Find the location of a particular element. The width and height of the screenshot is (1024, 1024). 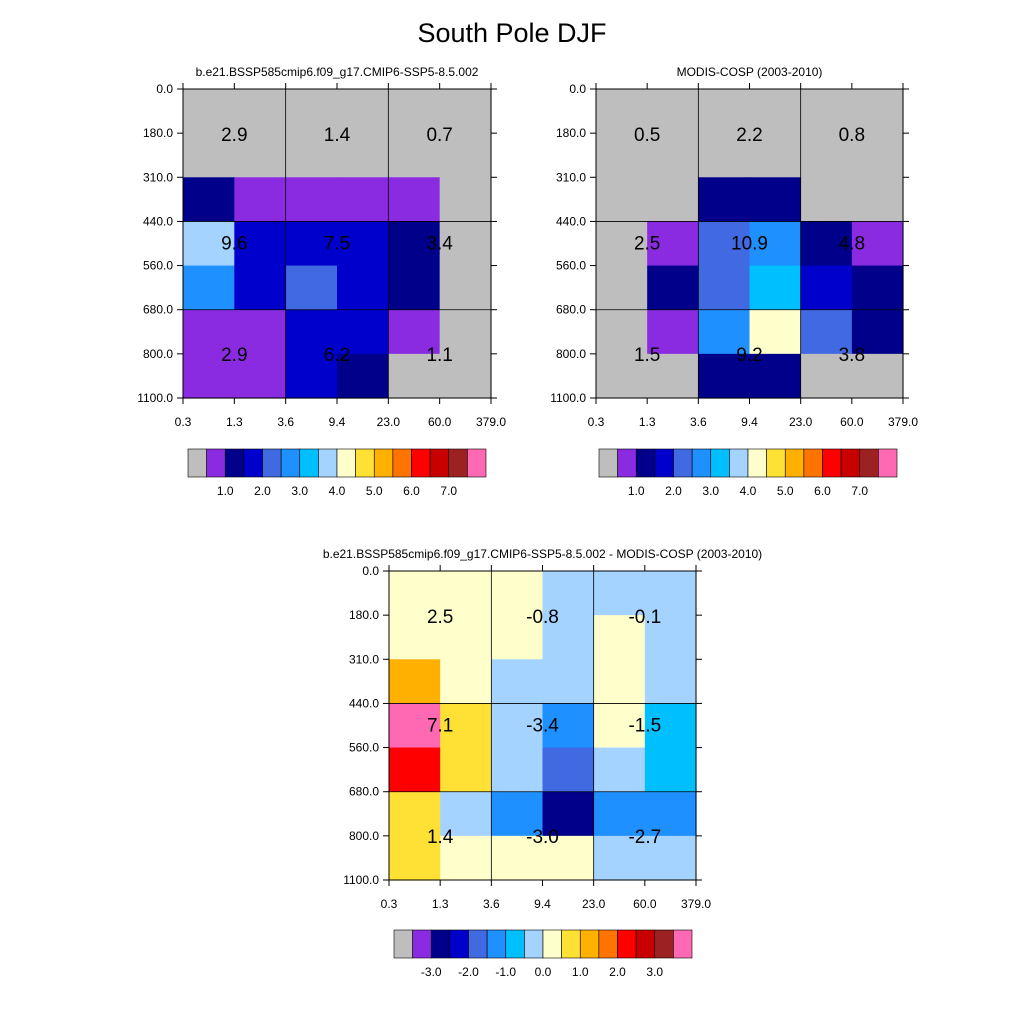

x-tick-label: 60.0 is located at coordinates (645, 904).